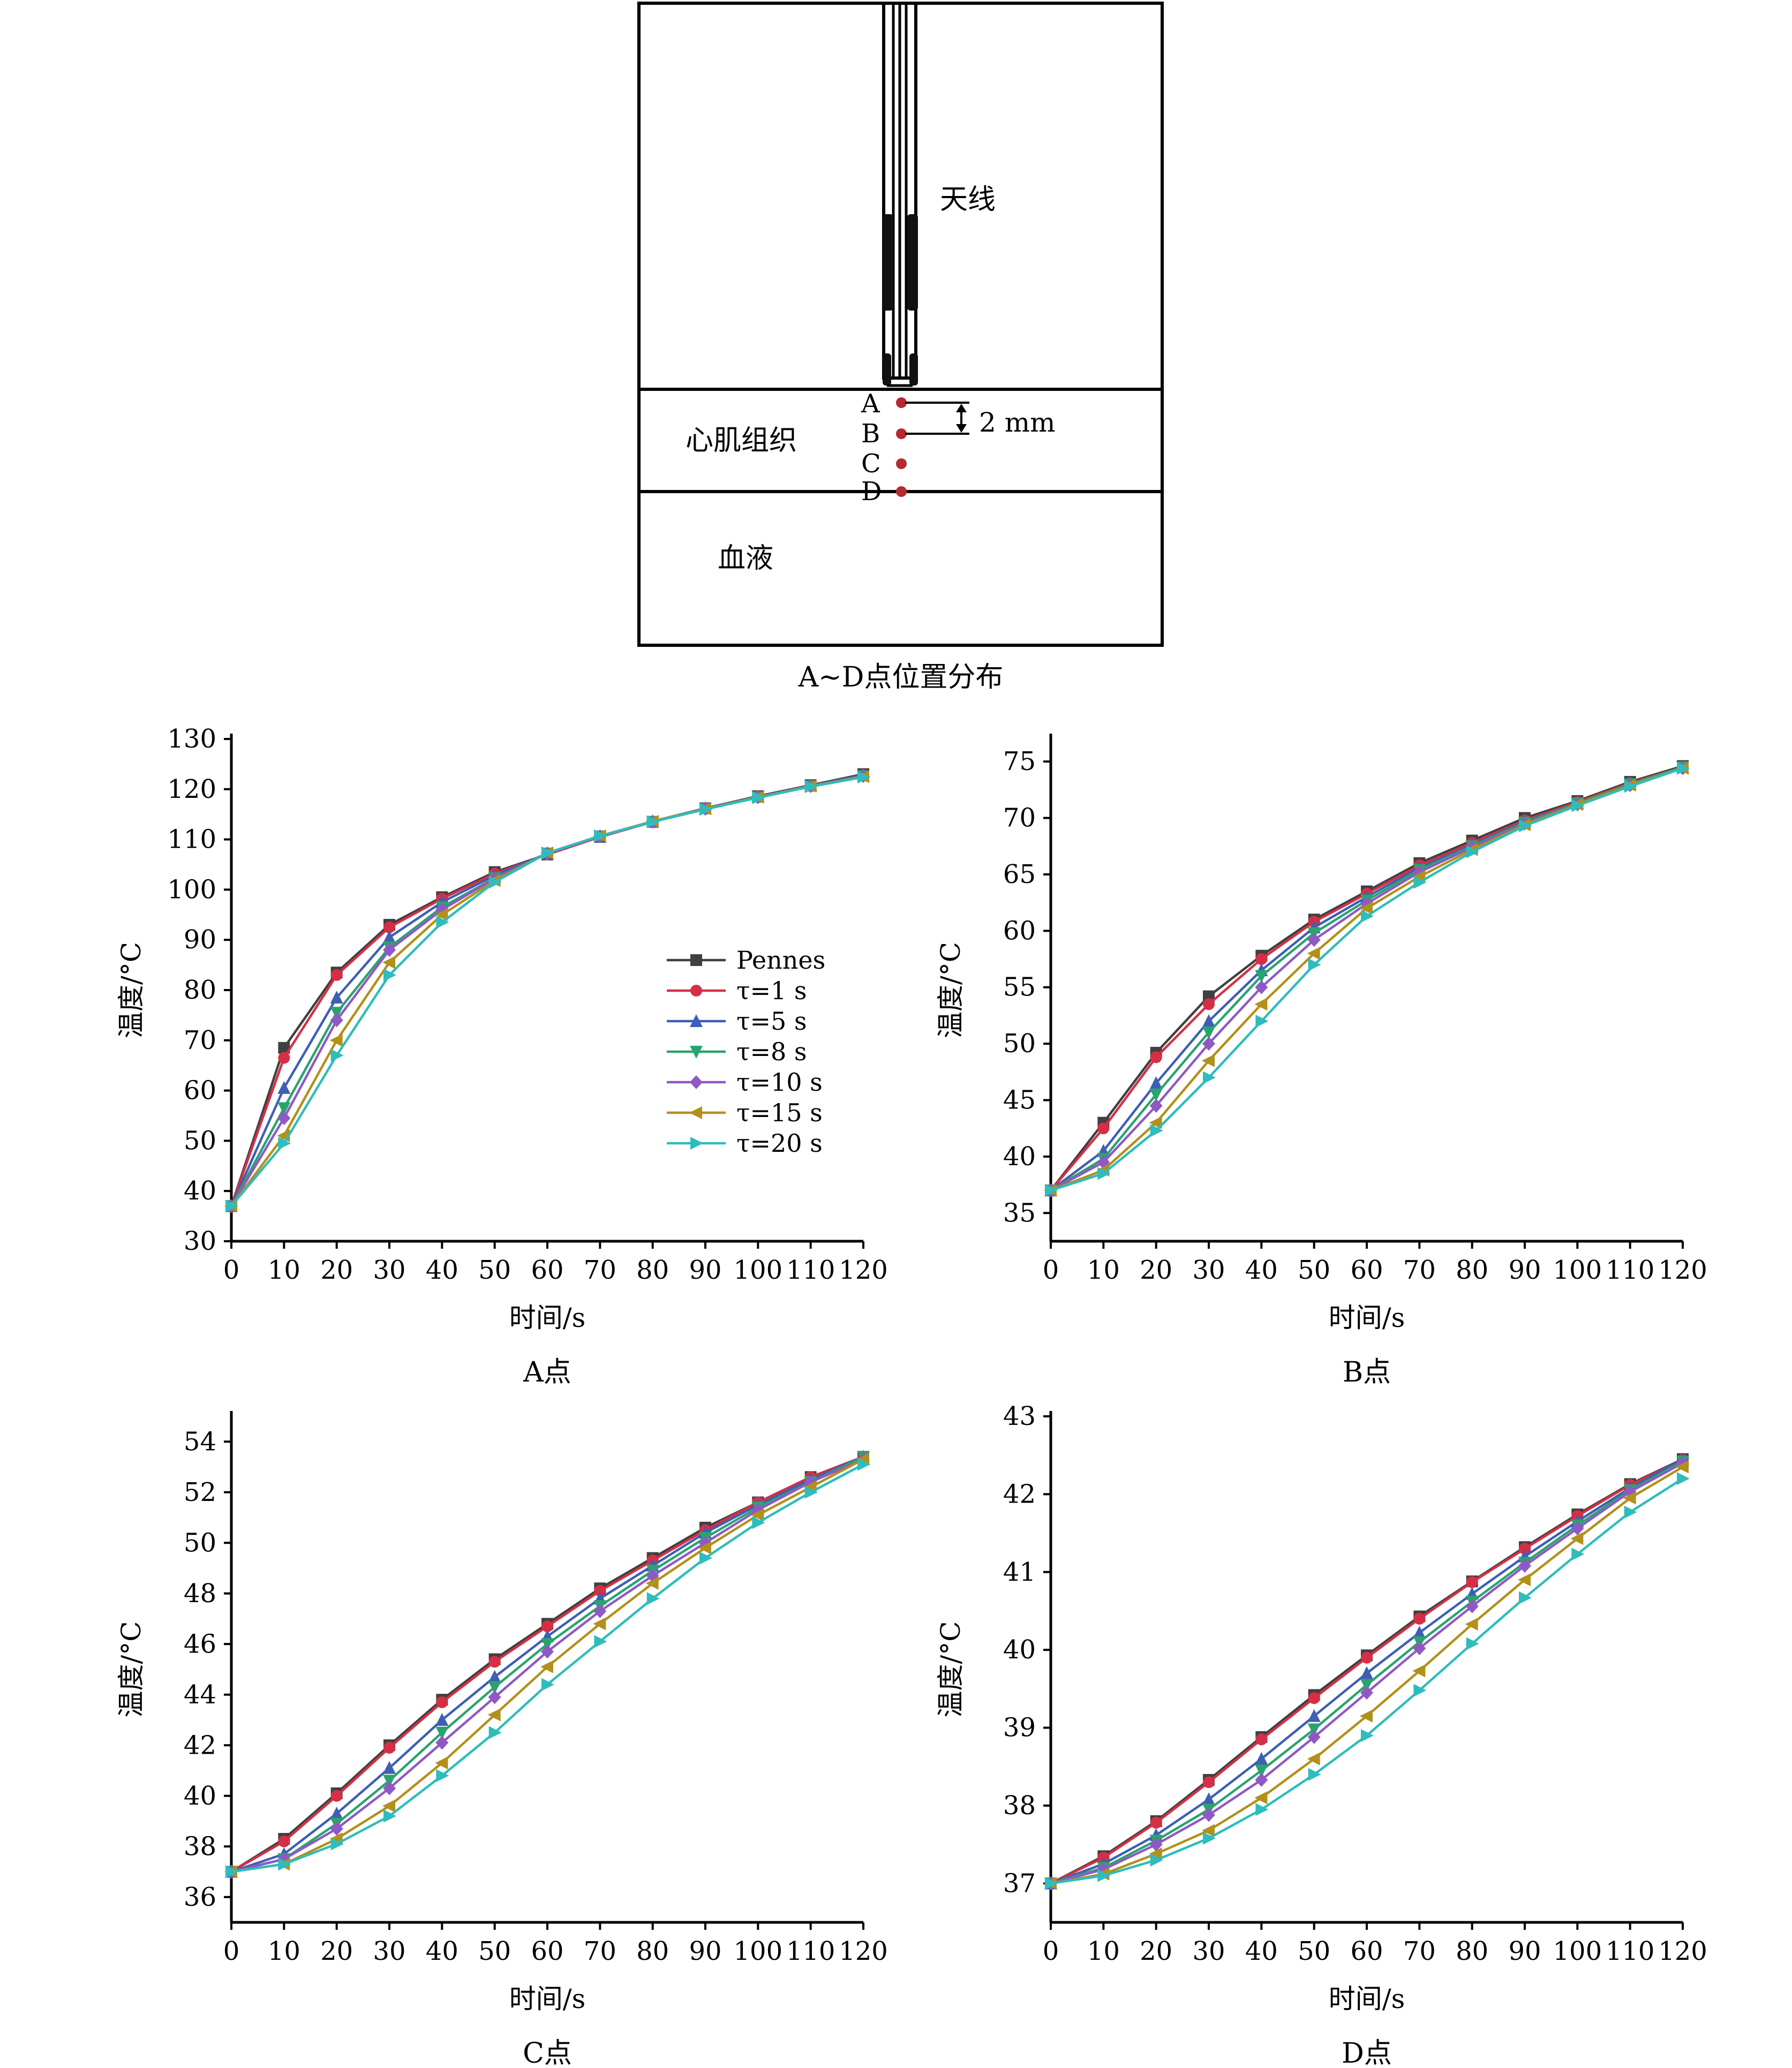 The height and width of the screenshot is (2068, 1792). Describe the element at coordinates (1019, 1416) in the screenshot. I see `y-tick-label: 43` at that location.